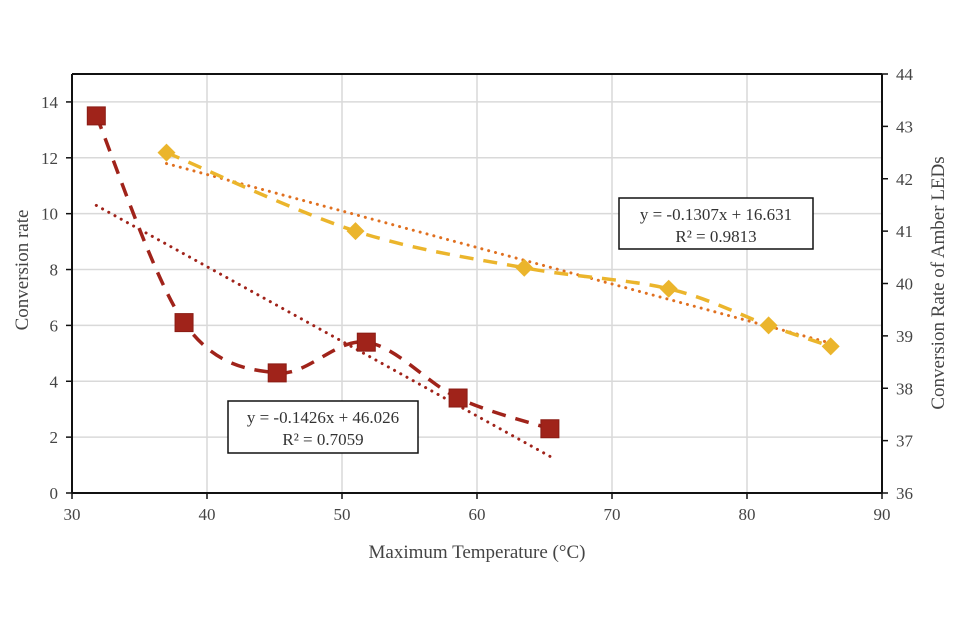 This screenshot has width=960, height=640. What do you see at coordinates (342, 514) in the screenshot?
I see `x-tick-label: 50` at bounding box center [342, 514].